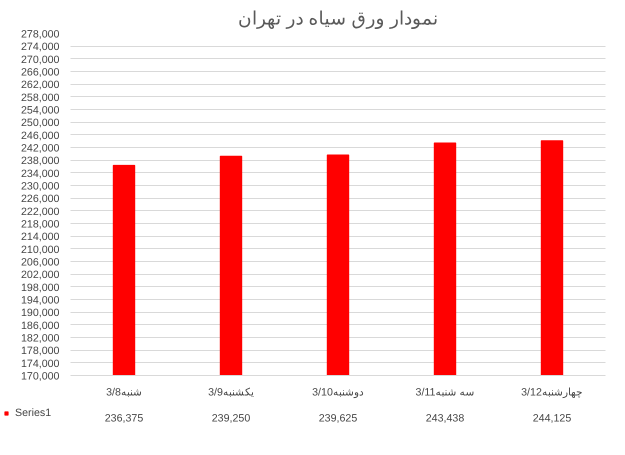 The height and width of the screenshot is (455, 625). What do you see at coordinates (40, 300) in the screenshot?
I see `y-tick-label: 194,000` at bounding box center [40, 300].